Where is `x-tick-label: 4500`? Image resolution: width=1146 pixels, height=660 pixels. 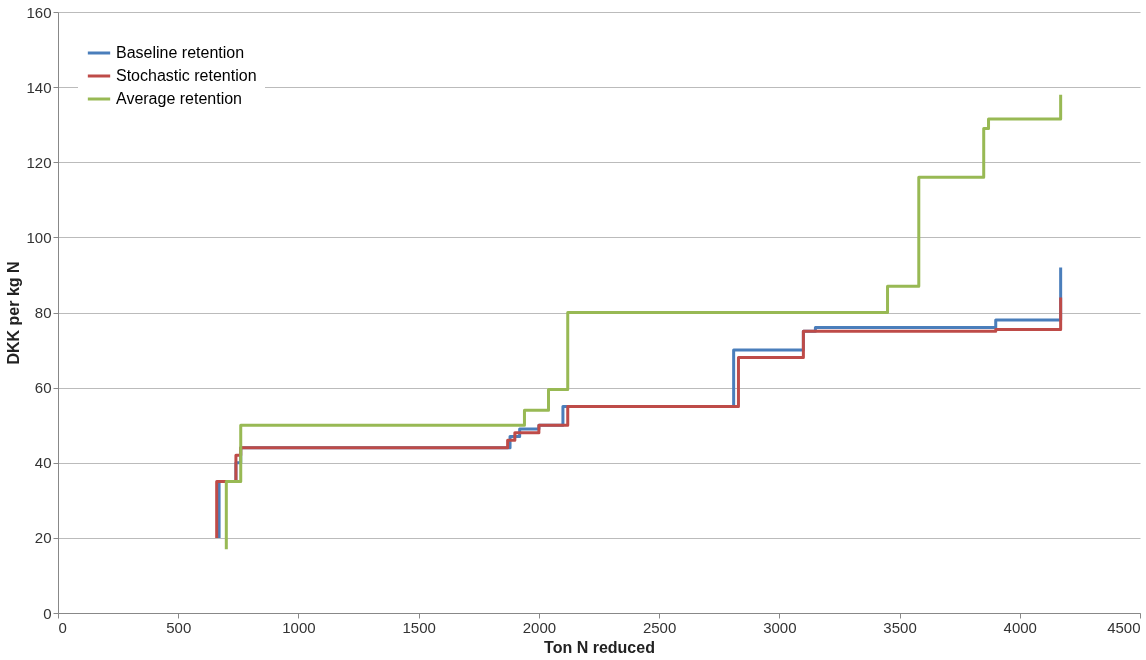 x-tick-label: 4500 is located at coordinates (1124, 627).